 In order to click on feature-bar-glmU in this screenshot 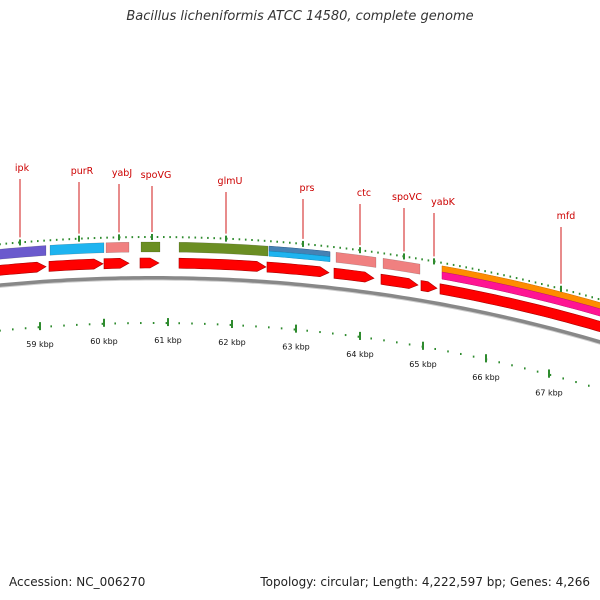, I will do `click(223, 249)`.